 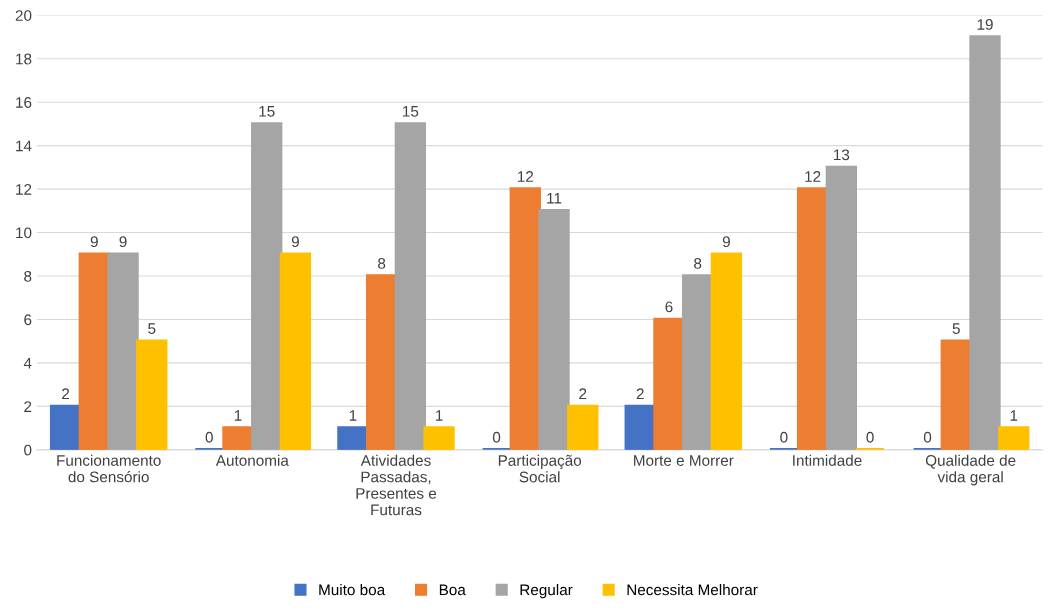 What do you see at coordinates (842, 155) in the screenshot?
I see `data-label: 13` at bounding box center [842, 155].